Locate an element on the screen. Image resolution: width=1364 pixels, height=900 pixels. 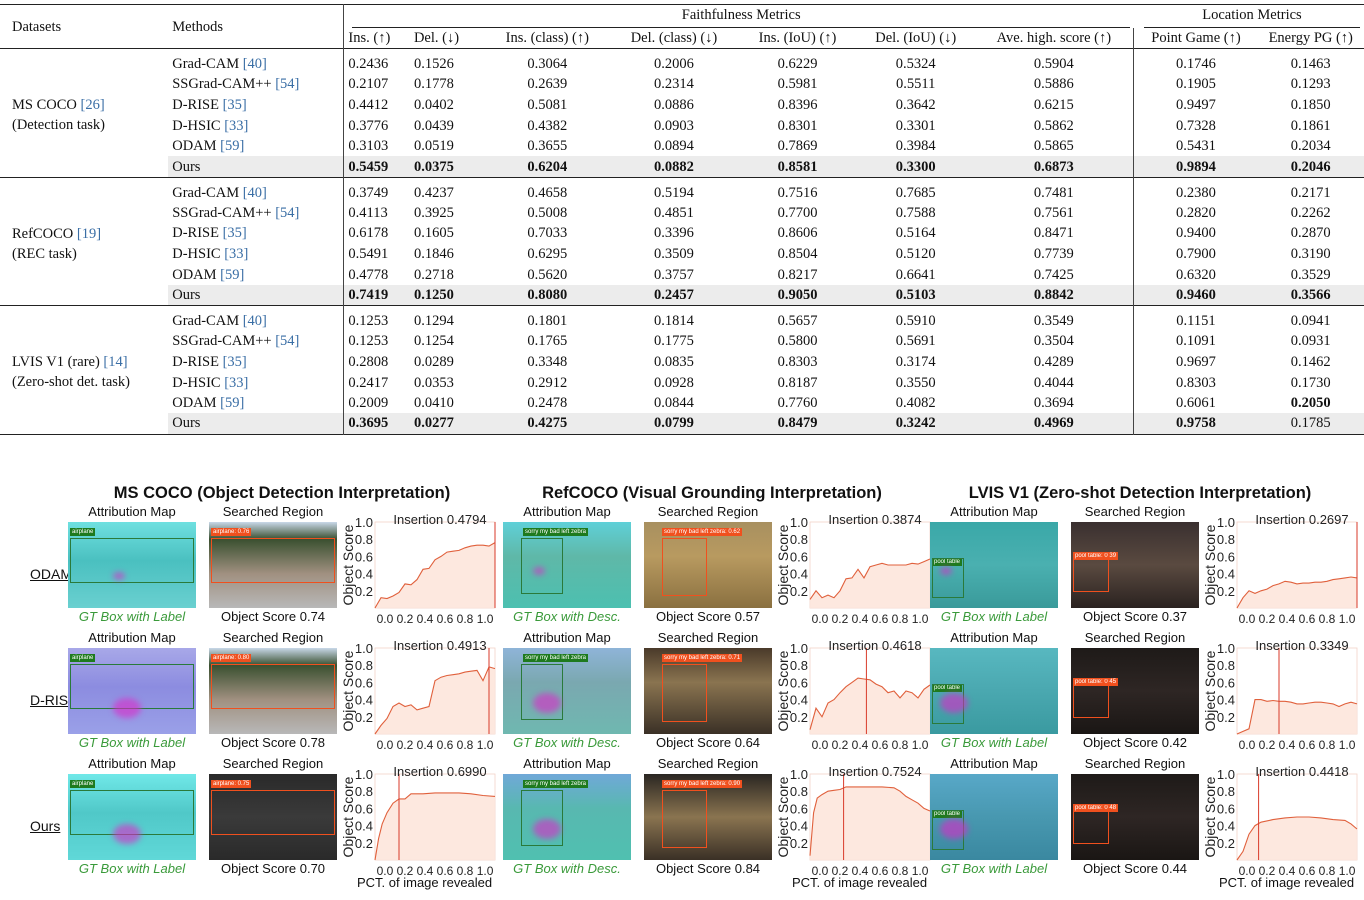
gt-caption: GT Box with Label is located at coordinates (132, 868).